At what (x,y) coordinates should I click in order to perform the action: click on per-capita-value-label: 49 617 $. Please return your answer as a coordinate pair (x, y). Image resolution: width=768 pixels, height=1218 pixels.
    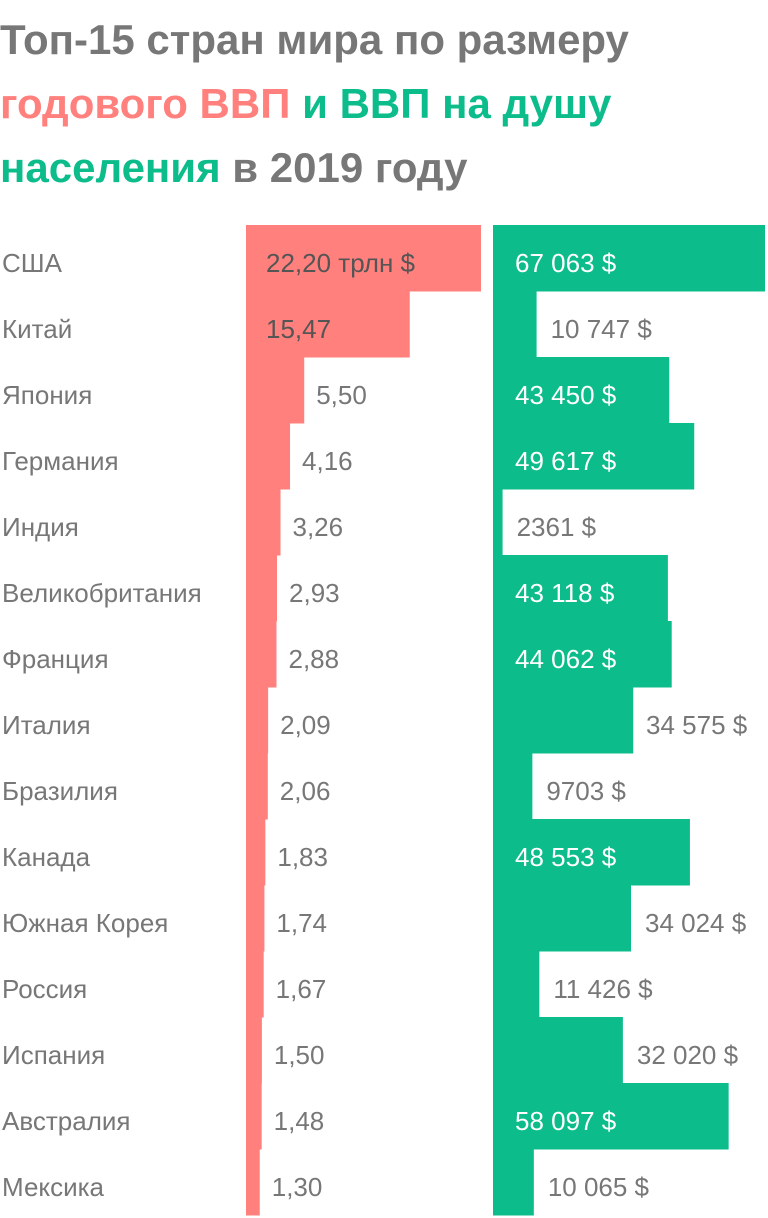
    Looking at the image, I should click on (566, 461).